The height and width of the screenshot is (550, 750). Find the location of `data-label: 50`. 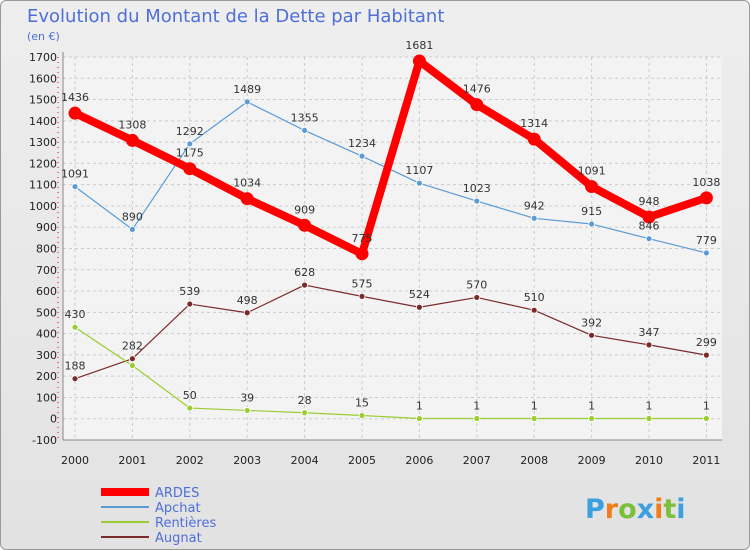

data-label: 50 is located at coordinates (190, 395).